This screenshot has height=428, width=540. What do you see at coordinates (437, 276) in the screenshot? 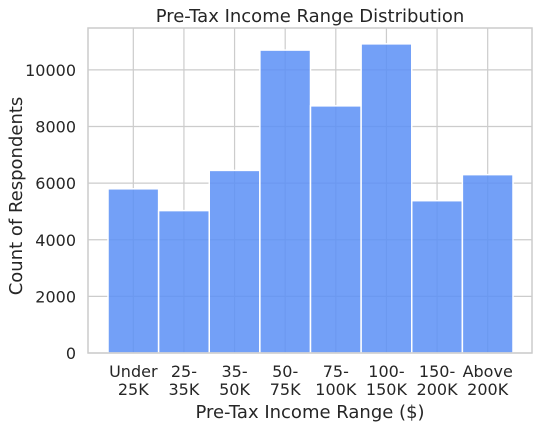
I see `bar-150-200k` at bounding box center [437, 276].